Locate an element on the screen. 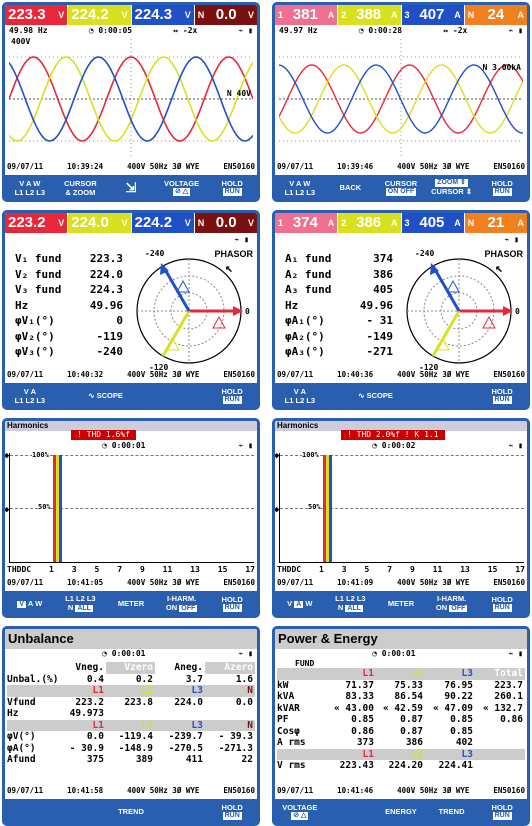  waveform-svg is located at coordinates (131, 99).